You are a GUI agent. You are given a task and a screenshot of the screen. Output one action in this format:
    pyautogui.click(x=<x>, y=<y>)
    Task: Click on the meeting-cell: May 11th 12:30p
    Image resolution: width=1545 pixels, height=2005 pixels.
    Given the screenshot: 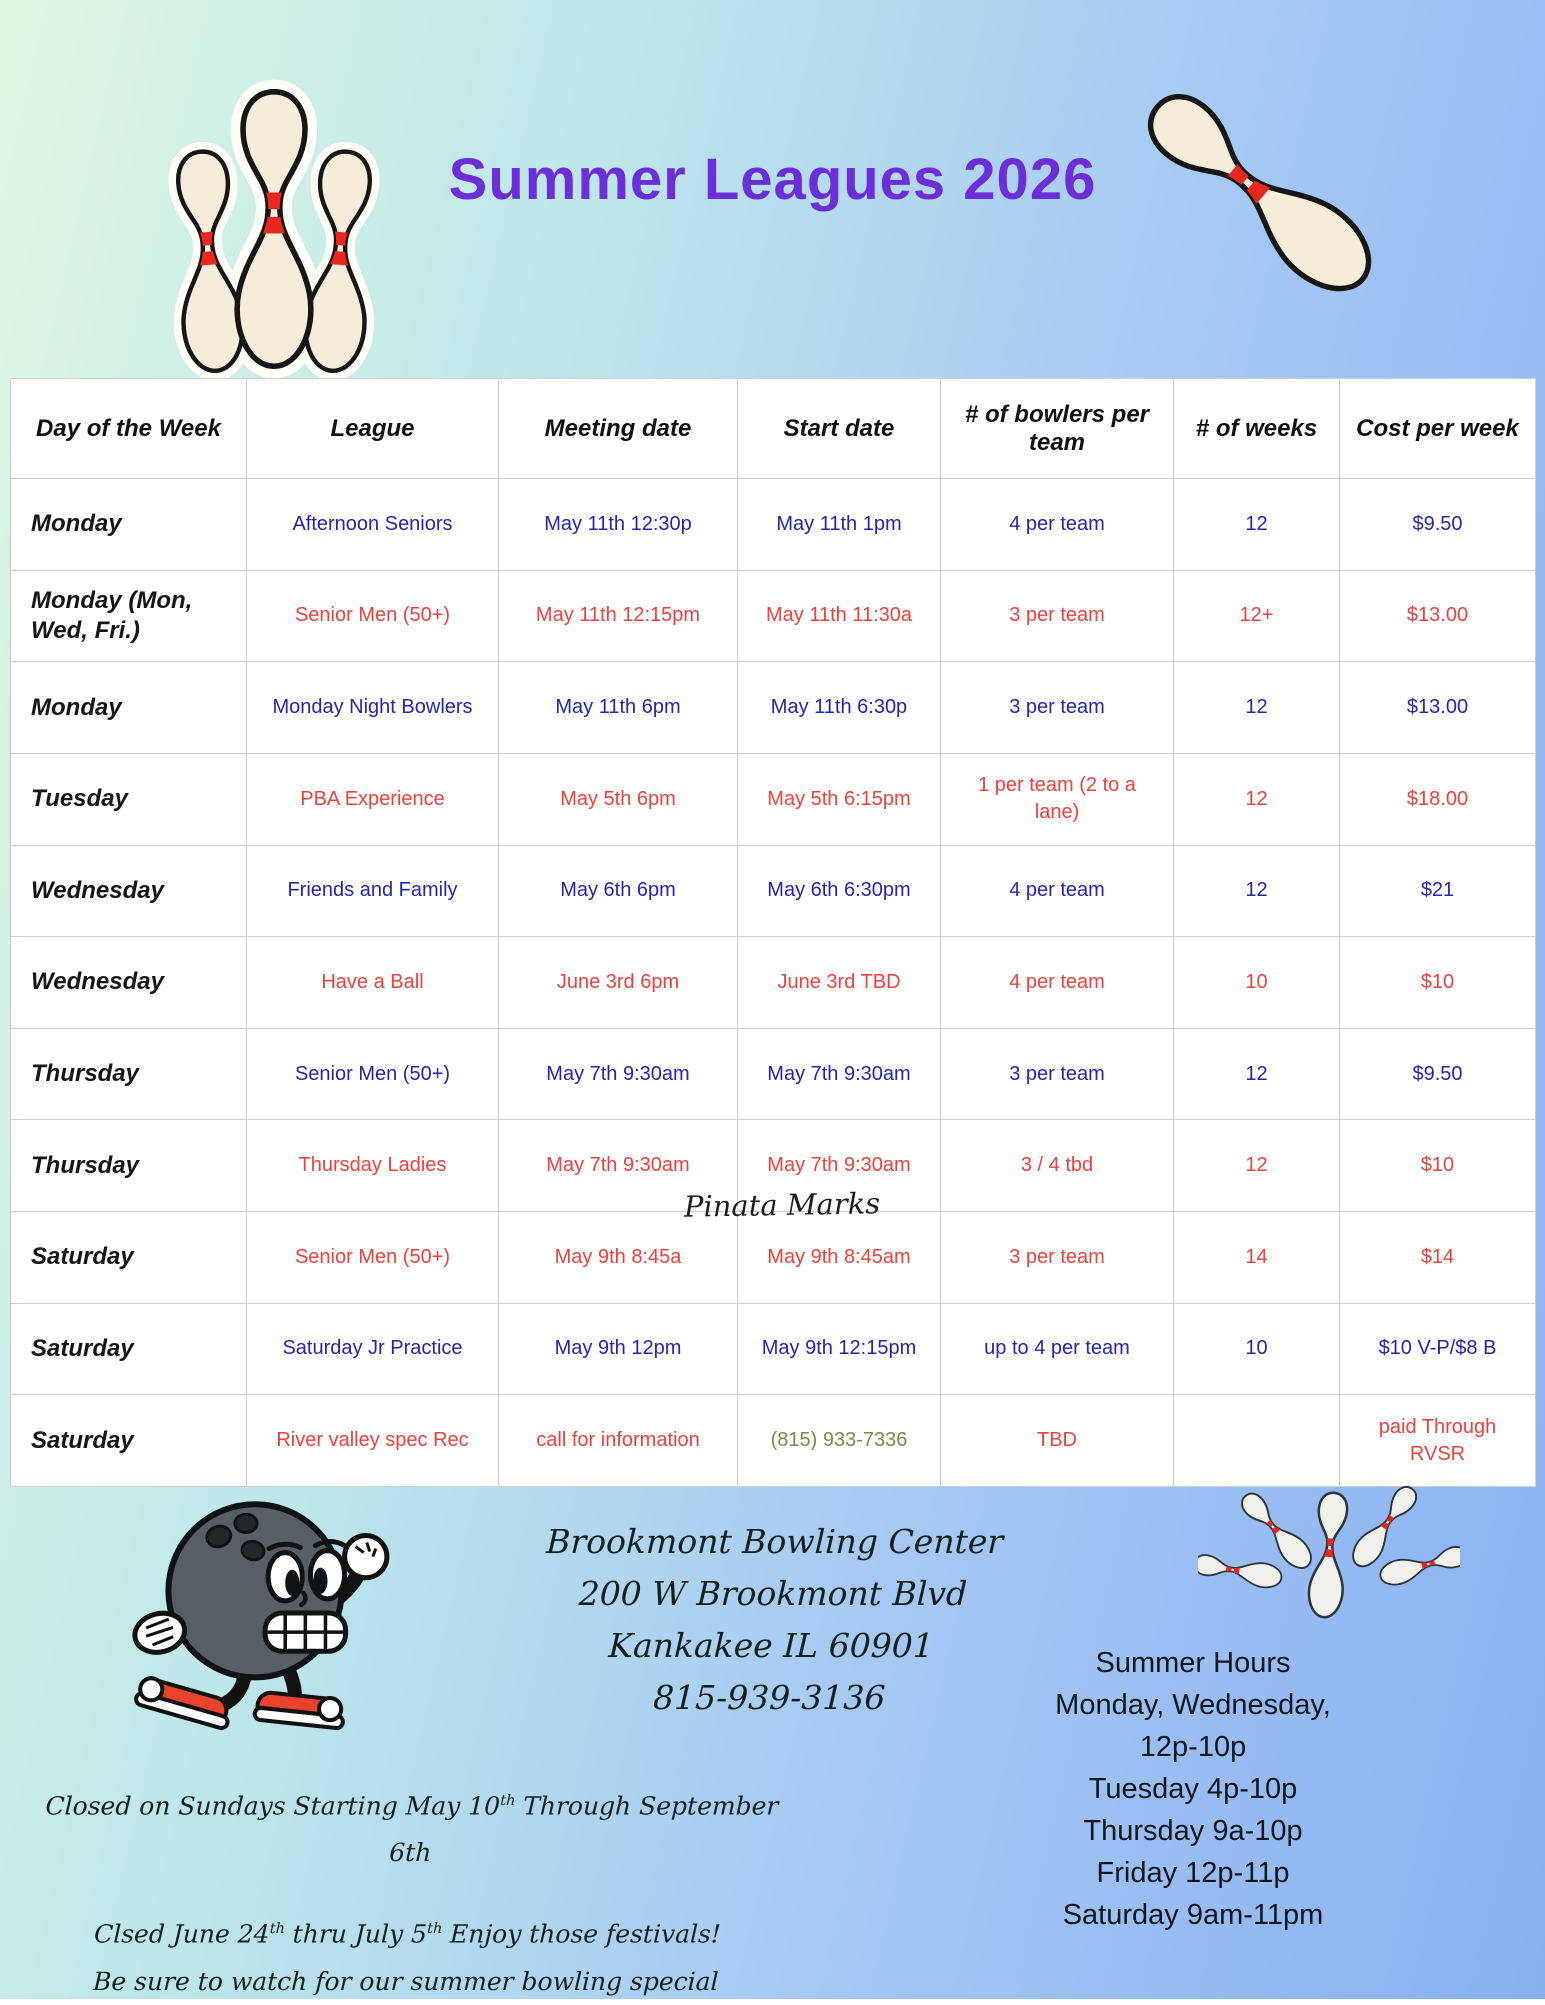 What is the action you would take?
    pyautogui.click(x=618, y=524)
    